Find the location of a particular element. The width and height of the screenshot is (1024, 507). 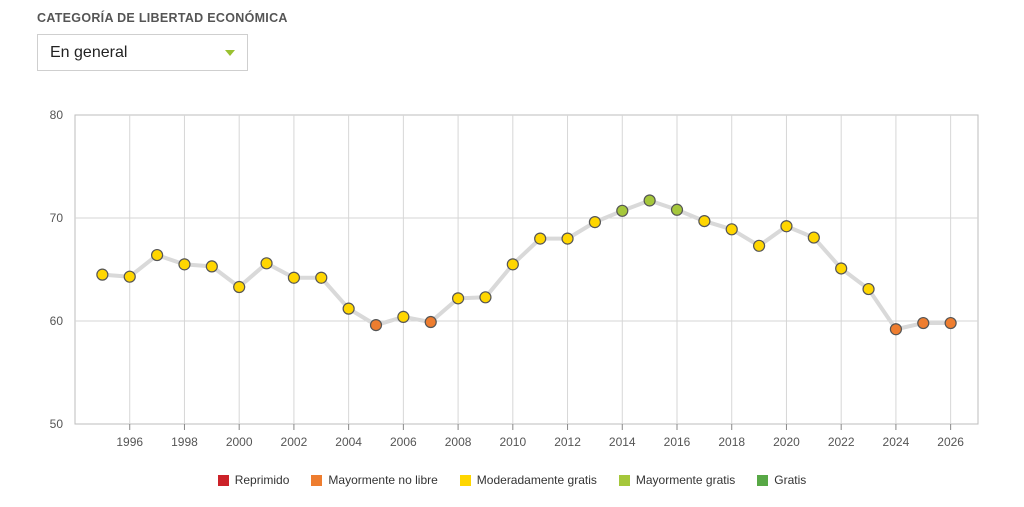

x-tick-label: 2008 is located at coordinates (458, 442).